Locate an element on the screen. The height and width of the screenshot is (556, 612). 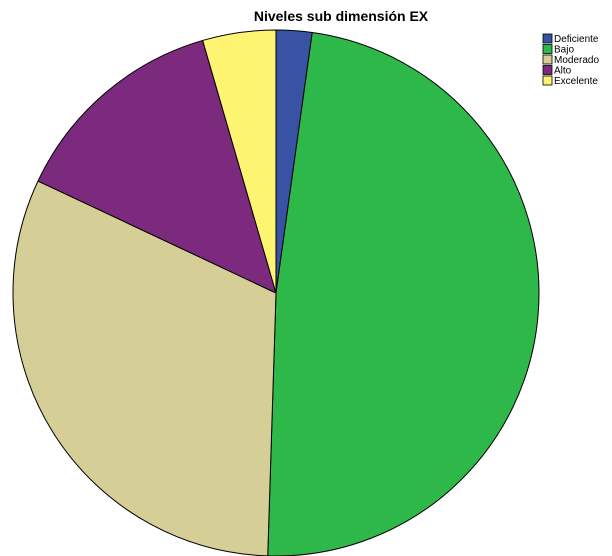
legend-label: Moderado is located at coordinates (576, 60).